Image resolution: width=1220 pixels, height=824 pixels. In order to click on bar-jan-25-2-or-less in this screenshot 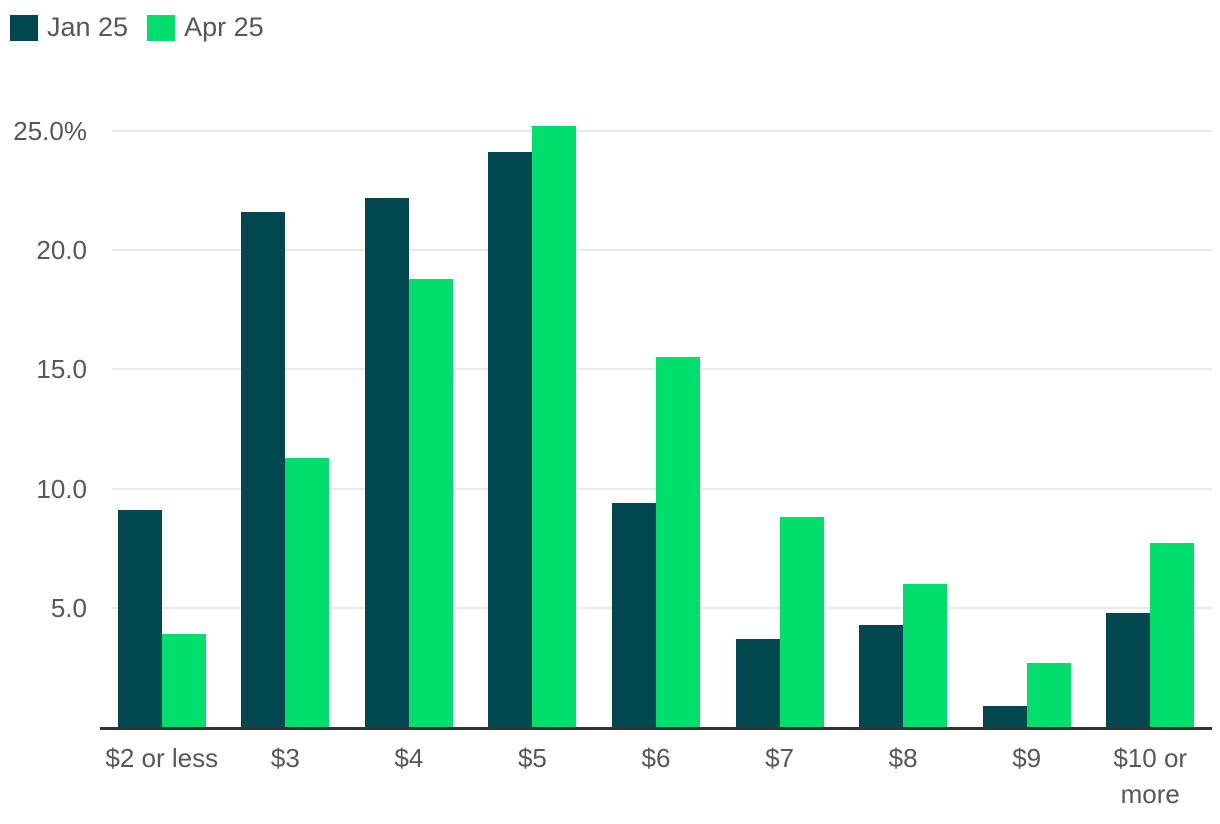, I will do `click(139, 618)`.